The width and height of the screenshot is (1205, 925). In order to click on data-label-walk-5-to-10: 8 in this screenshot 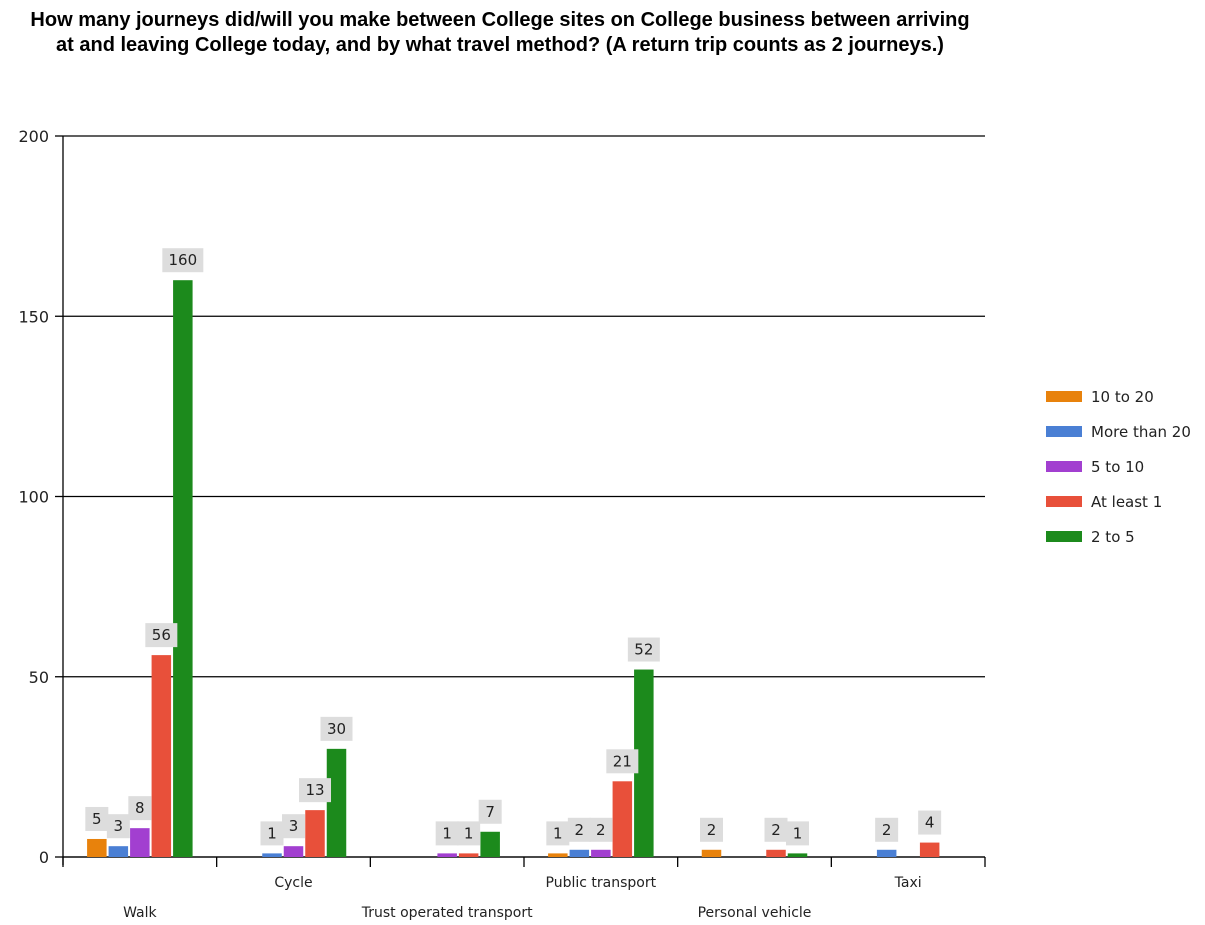, I will do `click(140, 808)`.